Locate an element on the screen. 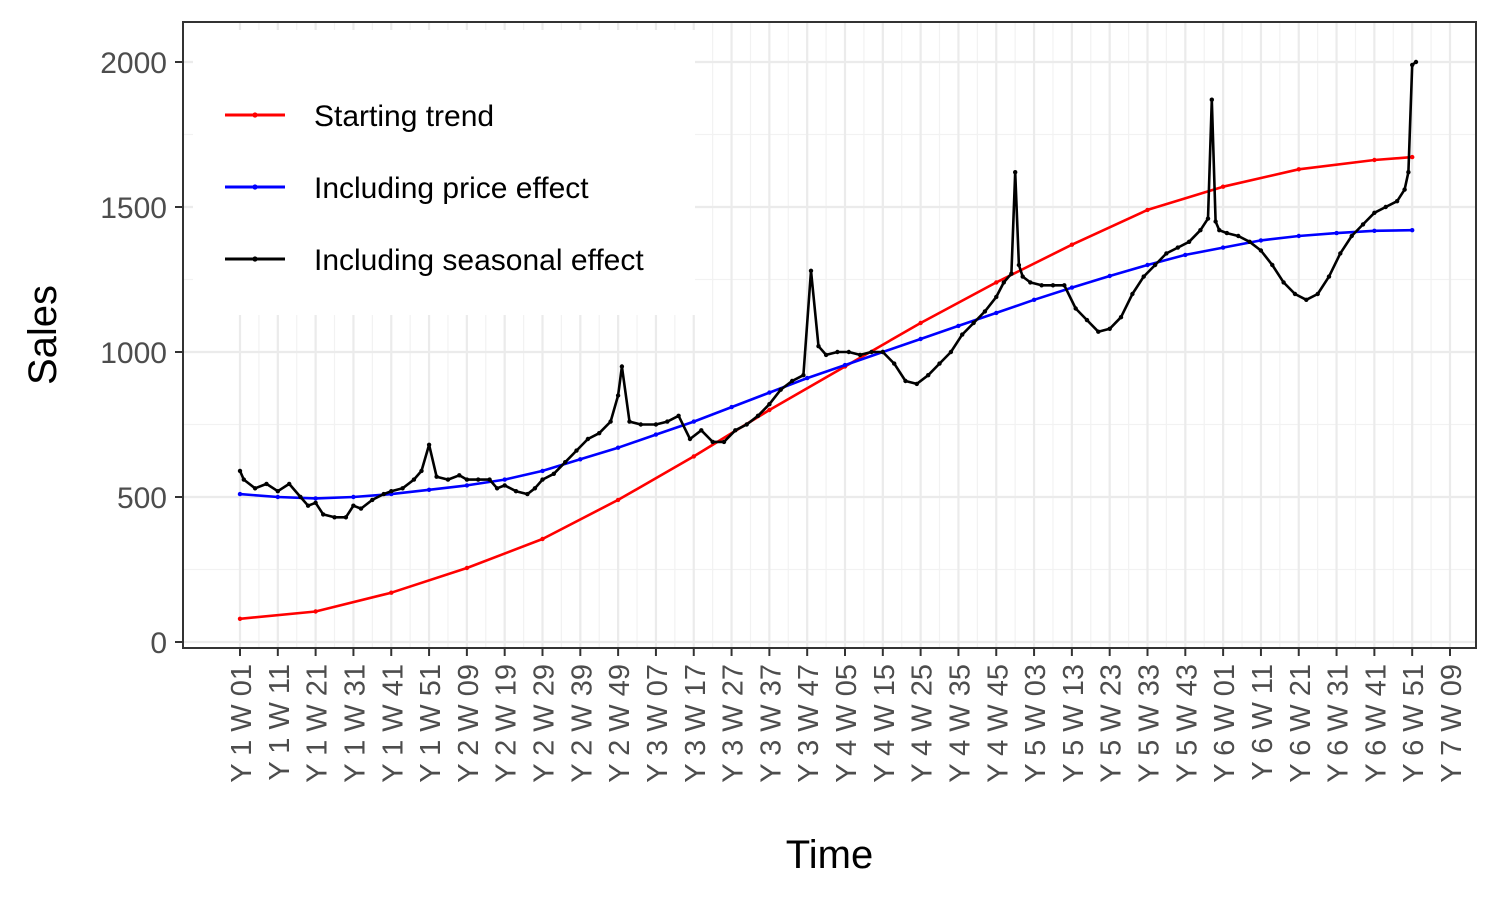  x-tick-label: Y 1 W 21 is located at coordinates (318, 723).